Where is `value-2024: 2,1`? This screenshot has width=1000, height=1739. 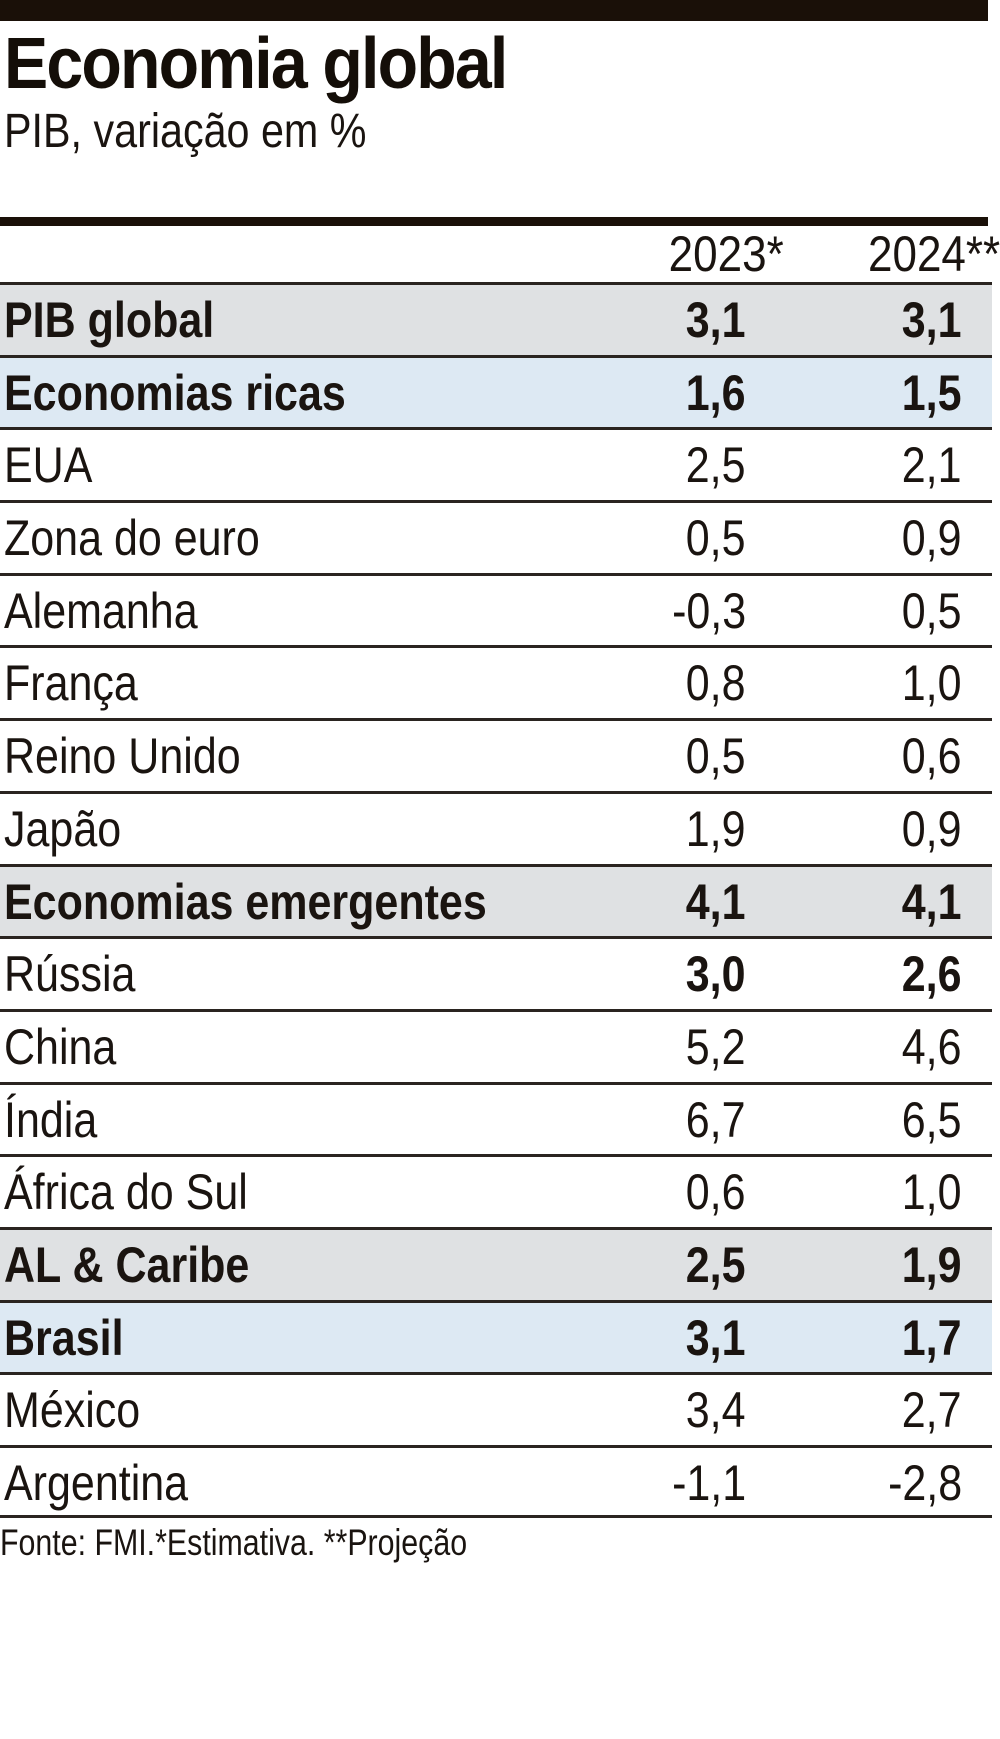
value-2024: 2,1 is located at coordinates (932, 465).